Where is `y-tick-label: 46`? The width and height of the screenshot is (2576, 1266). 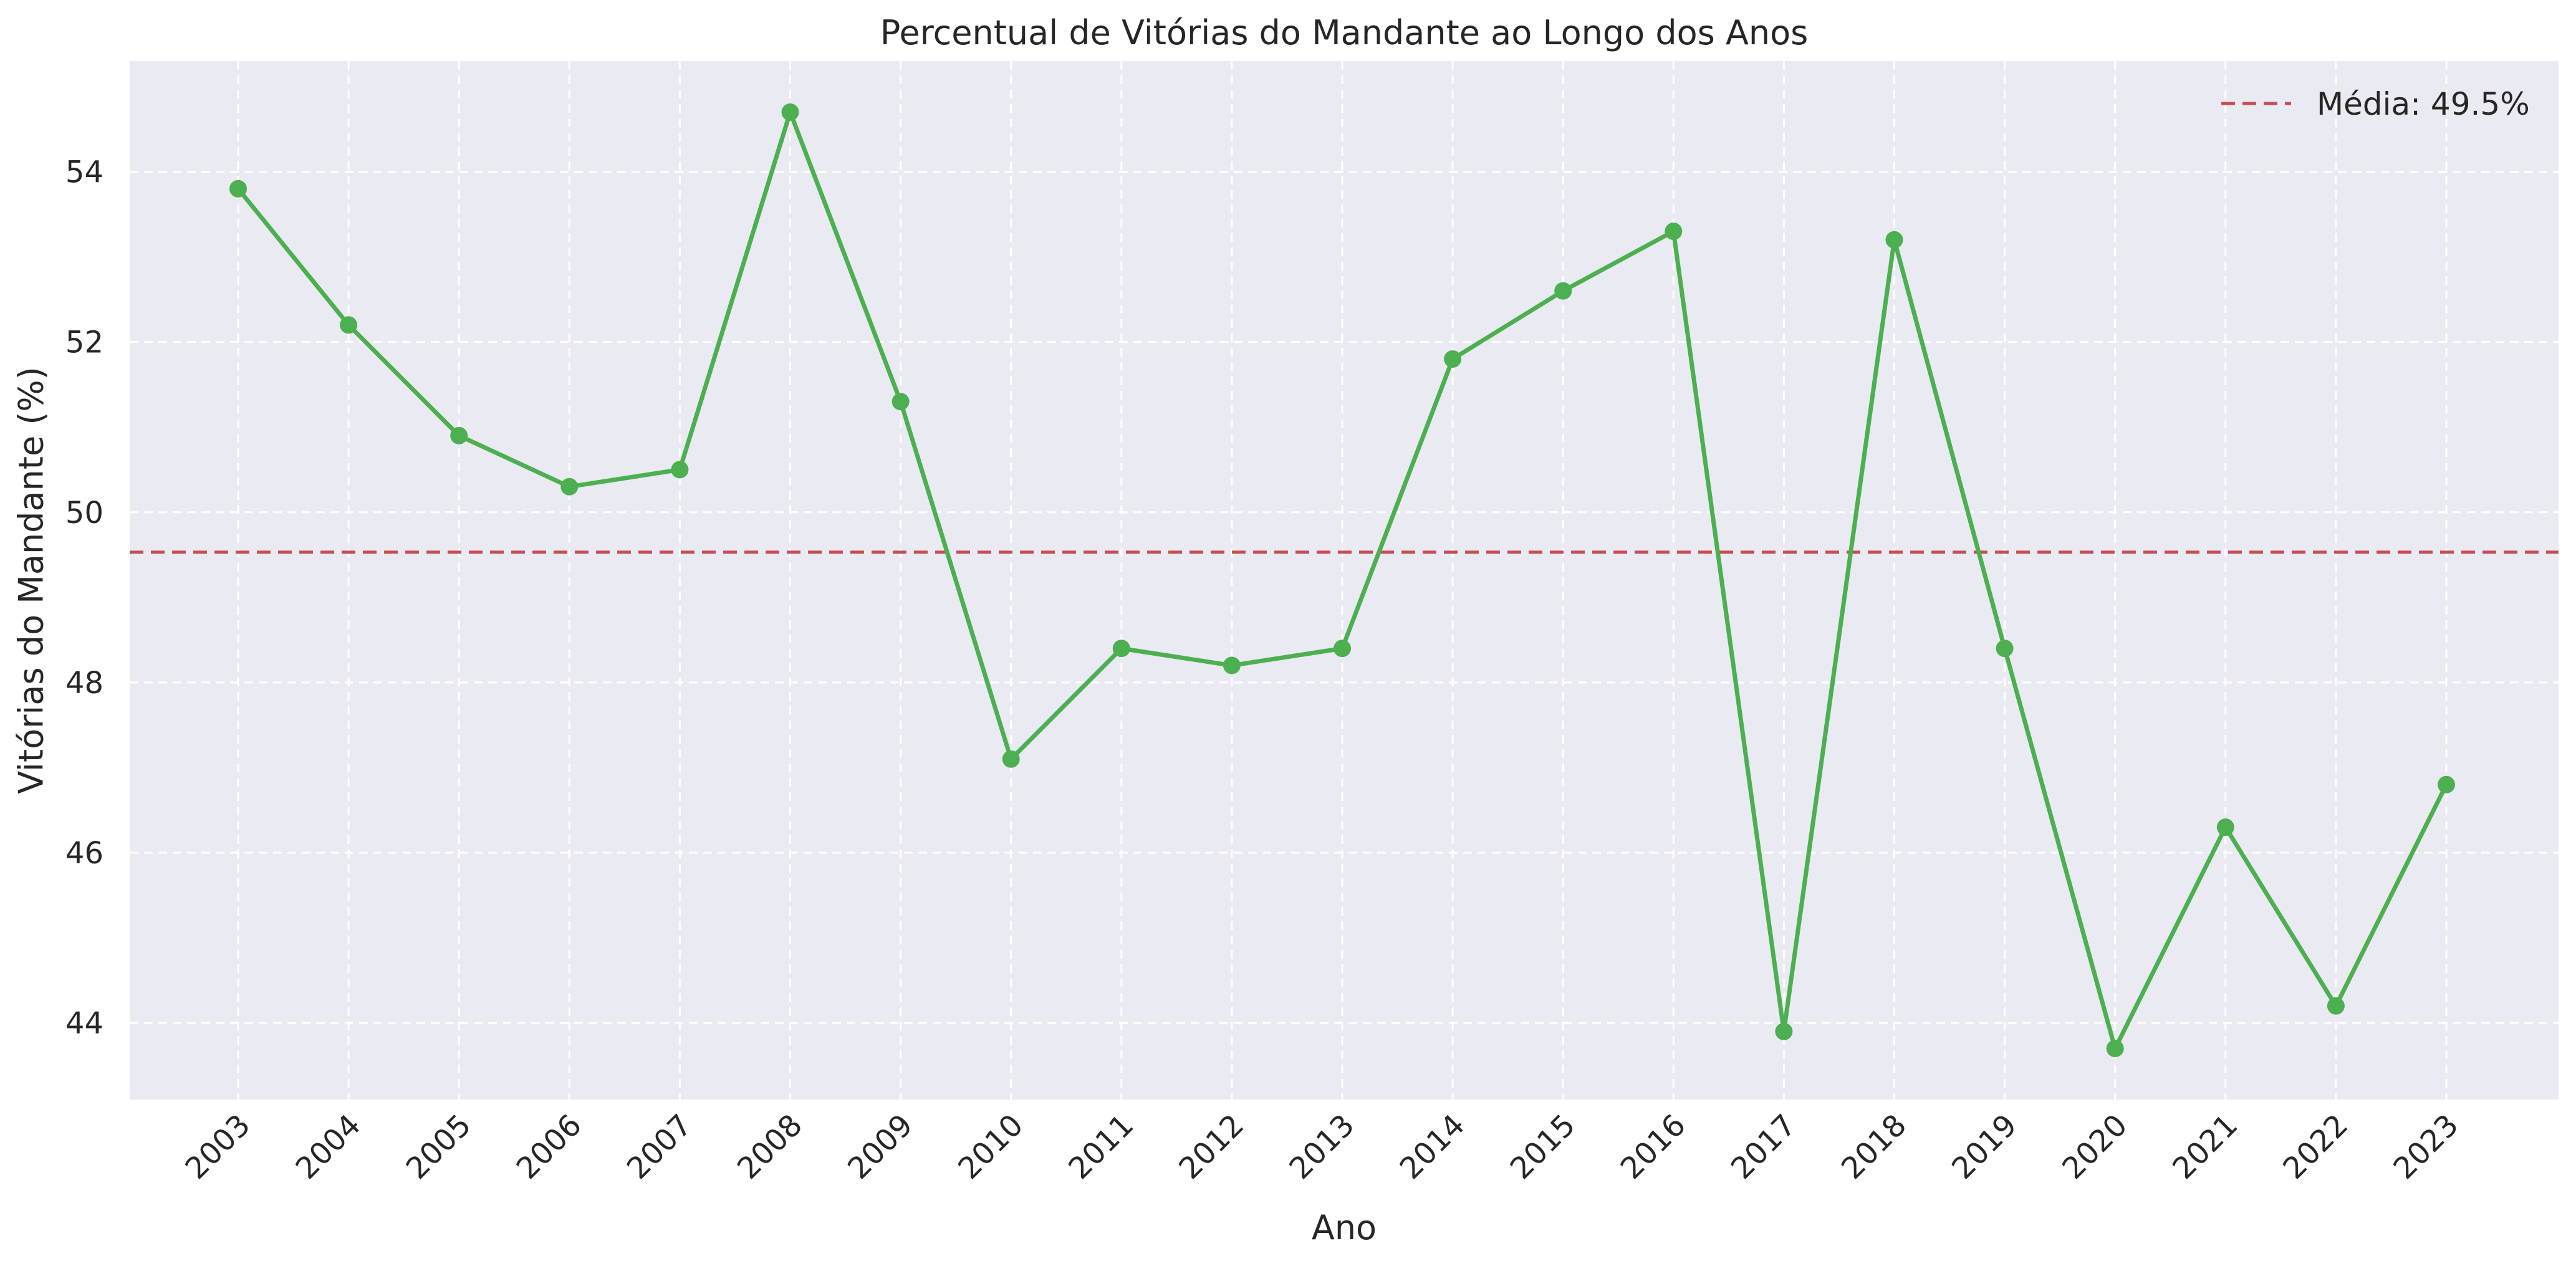 y-tick-label: 46 is located at coordinates (84, 853).